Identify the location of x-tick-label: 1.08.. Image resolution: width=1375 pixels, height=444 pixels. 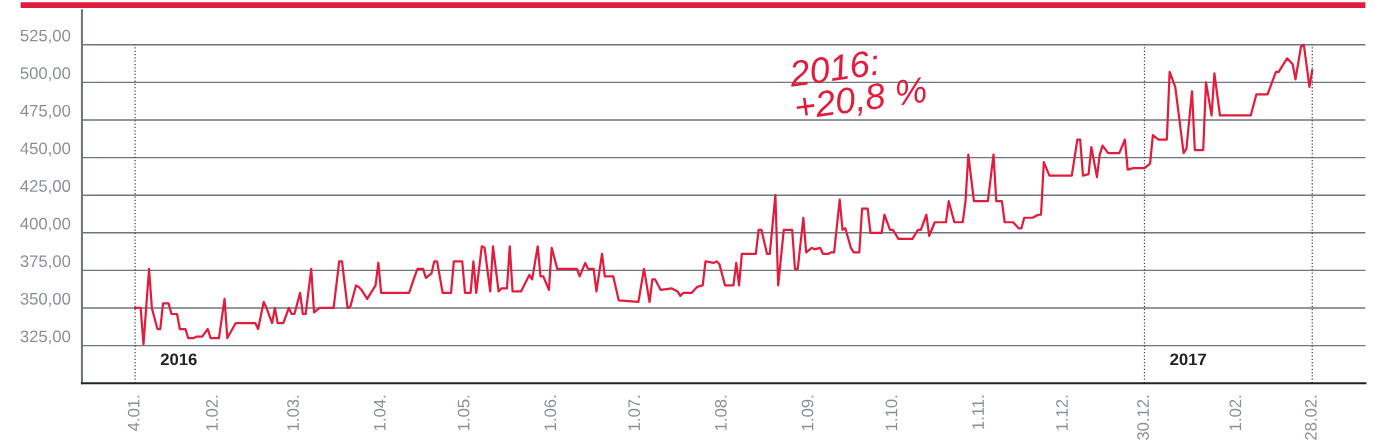
(720, 413).